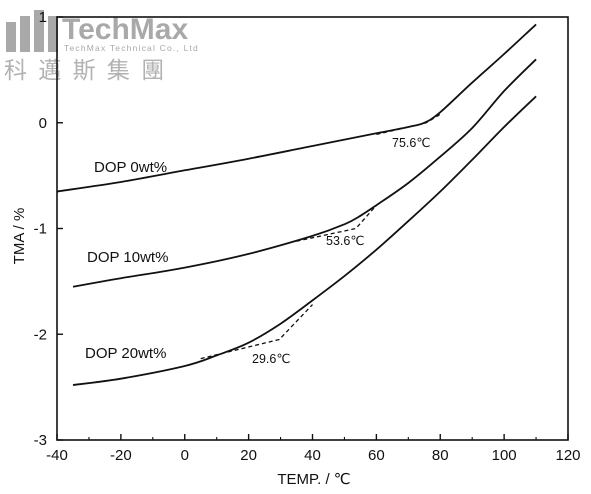  What do you see at coordinates (131, 48) in the screenshot?
I see `watermark-subtitle: TechMax Technical Co., Ltd` at bounding box center [131, 48].